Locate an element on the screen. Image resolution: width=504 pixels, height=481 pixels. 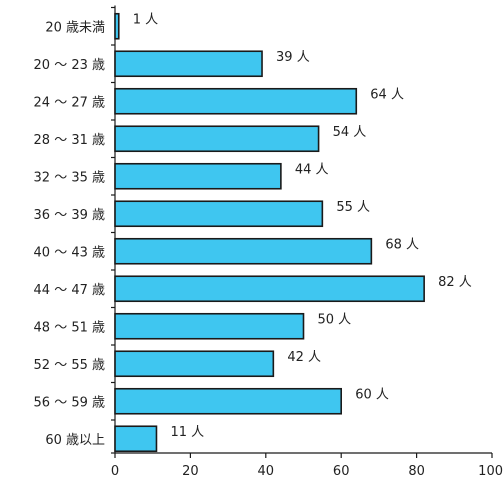
value-label: 44 人 is located at coordinates (312, 169).